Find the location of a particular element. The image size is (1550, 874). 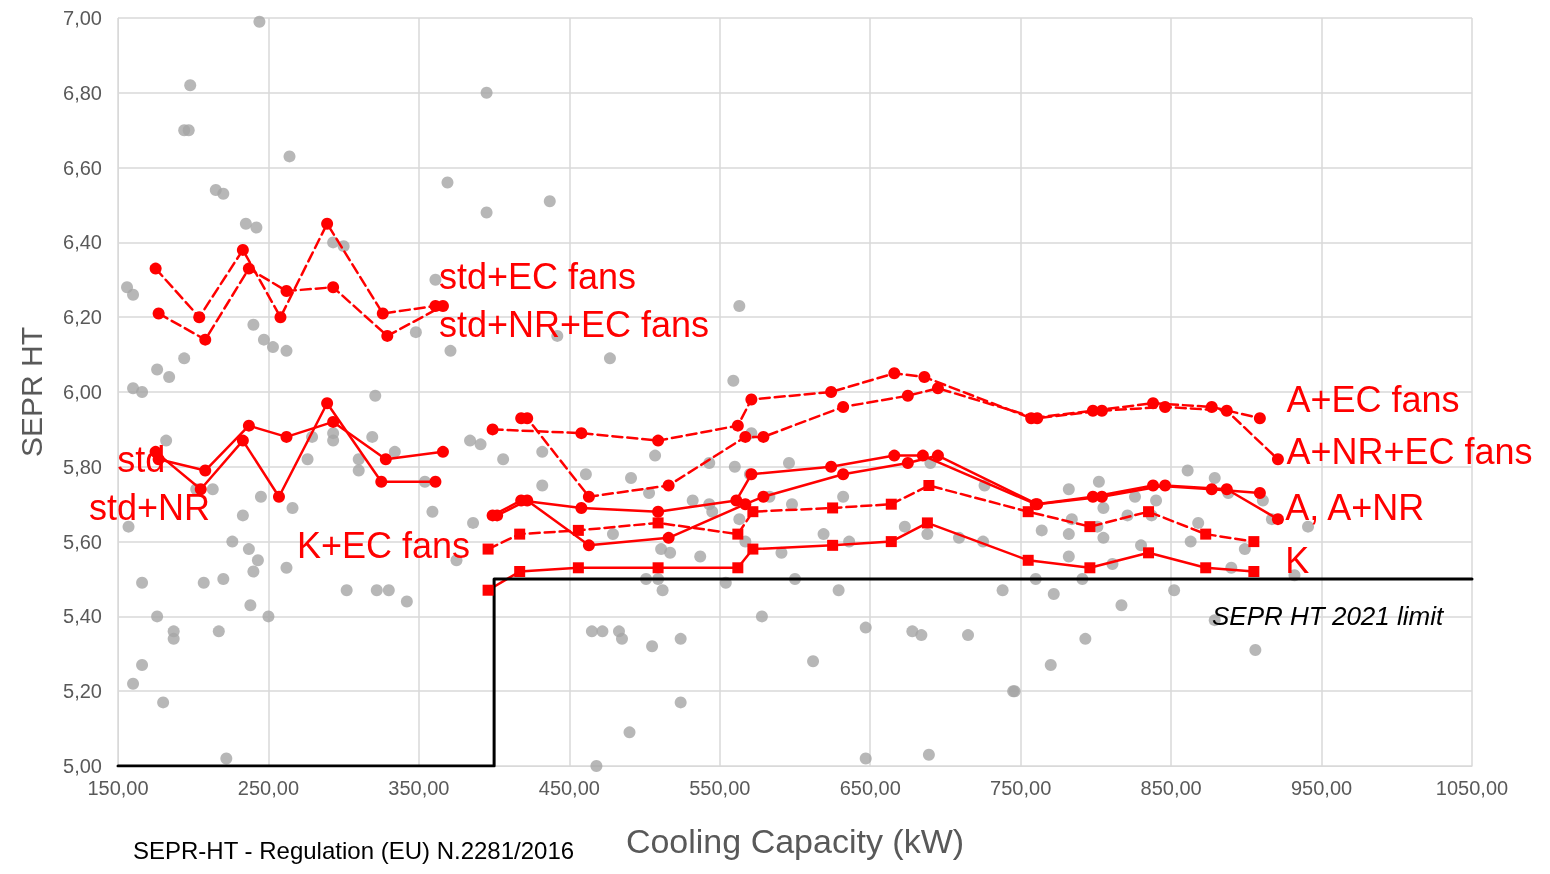

y-tick-label: 6,40 is located at coordinates (82, 242).